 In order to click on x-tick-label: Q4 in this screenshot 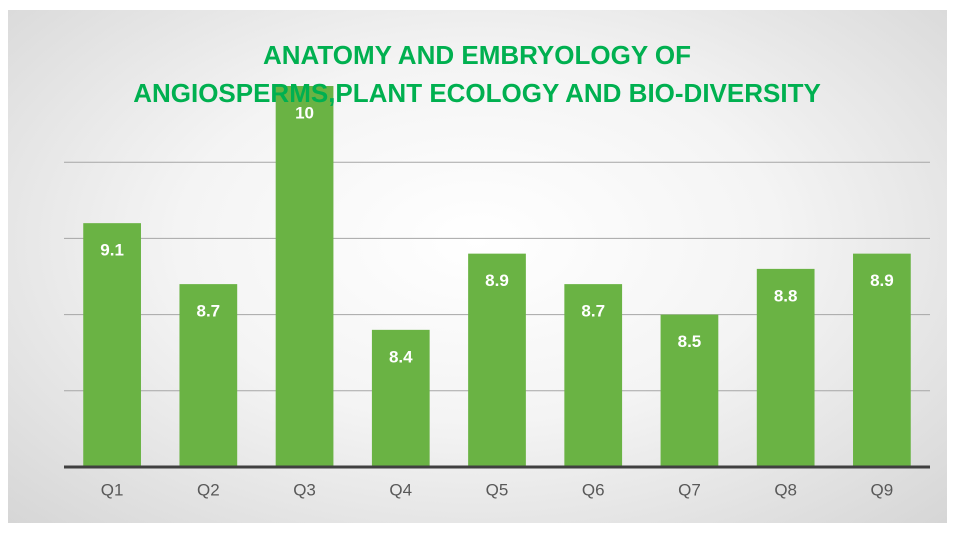, I will do `click(400, 489)`.